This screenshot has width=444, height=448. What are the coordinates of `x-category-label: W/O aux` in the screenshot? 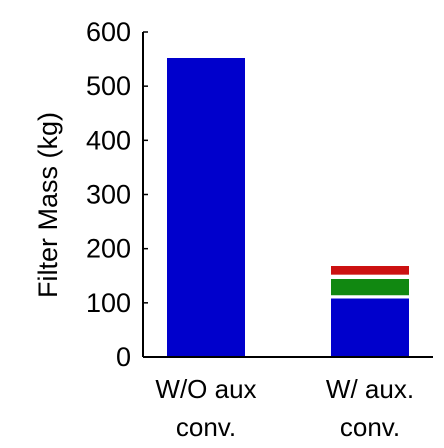 It's located at (205, 389).